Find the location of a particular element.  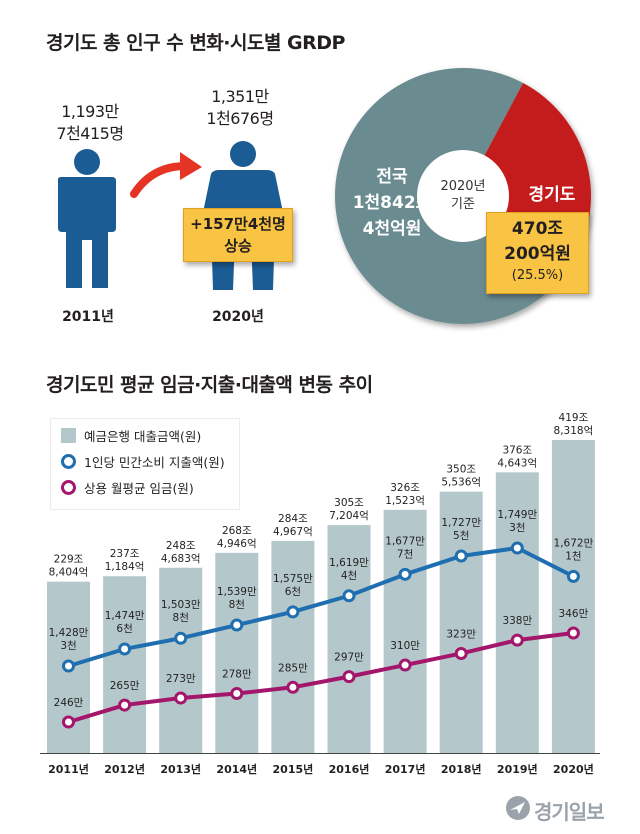

point-label-wage-5: 297만 is located at coordinates (349, 658).